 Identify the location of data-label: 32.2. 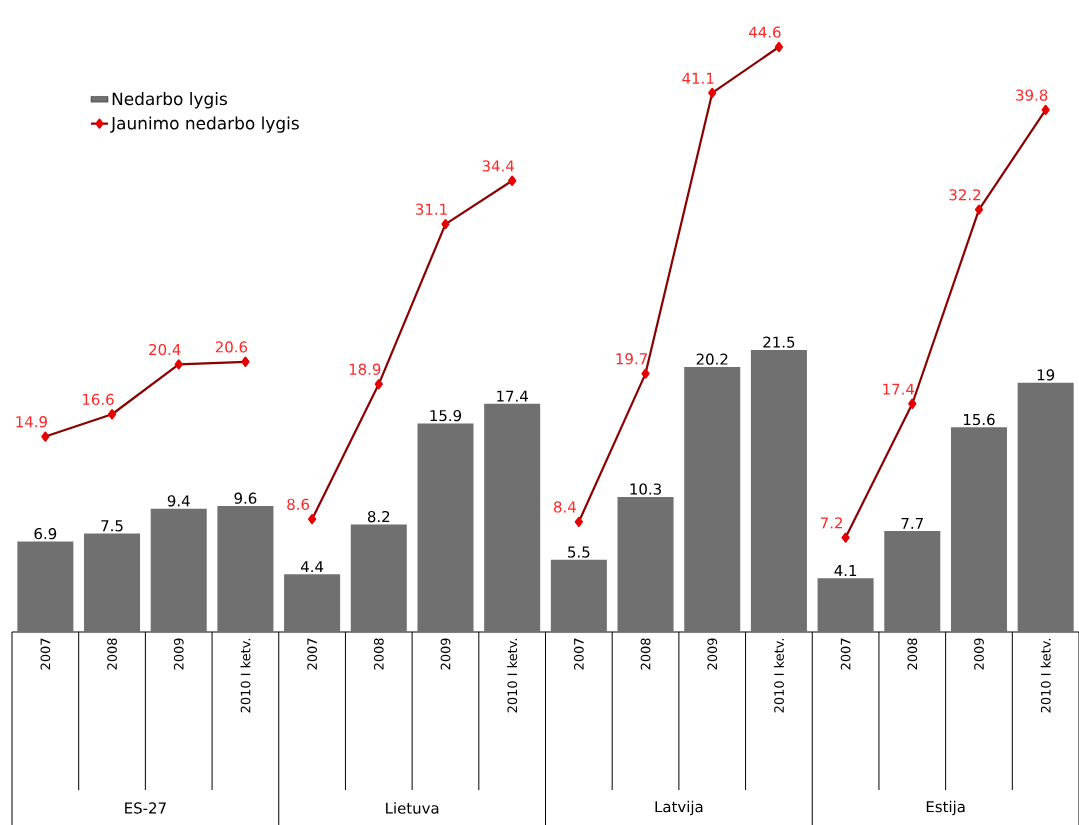
(965, 195).